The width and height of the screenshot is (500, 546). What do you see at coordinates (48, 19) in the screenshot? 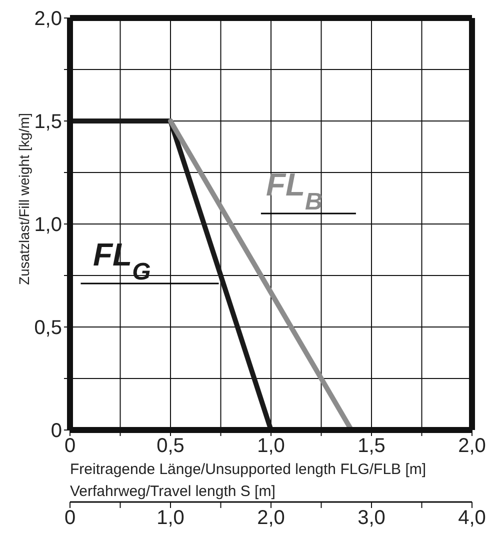
I see `y-tick-label: 2,0` at bounding box center [48, 19].